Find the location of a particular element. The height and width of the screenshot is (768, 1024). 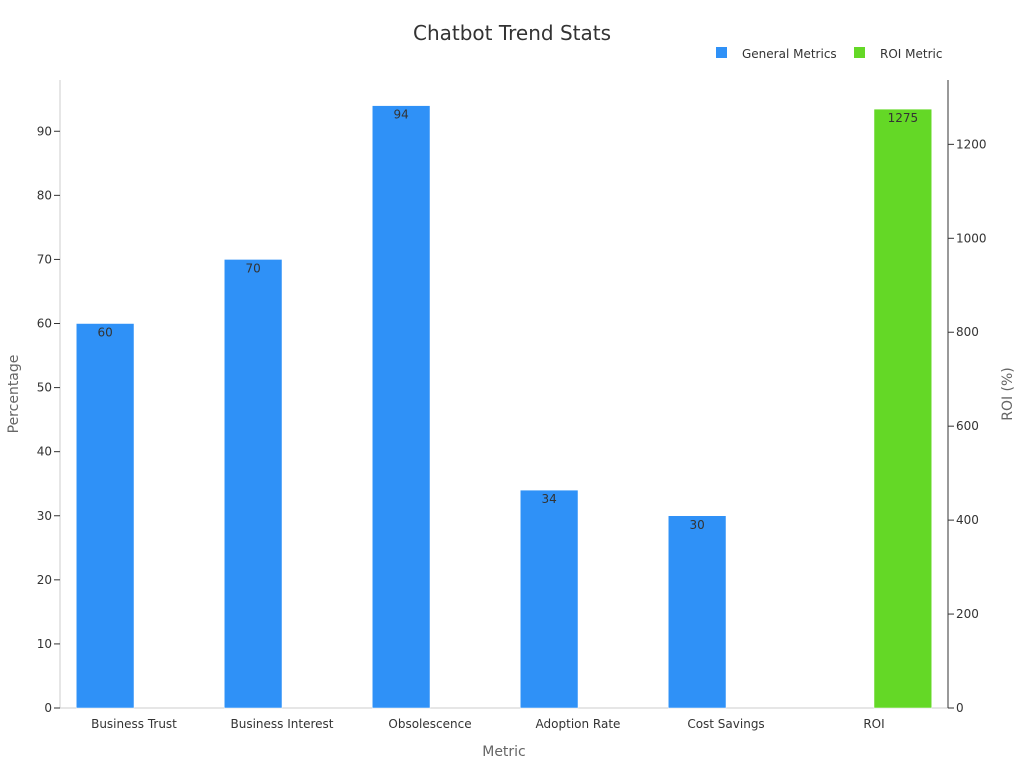

y-tick-label: 70 is located at coordinates (44, 259).